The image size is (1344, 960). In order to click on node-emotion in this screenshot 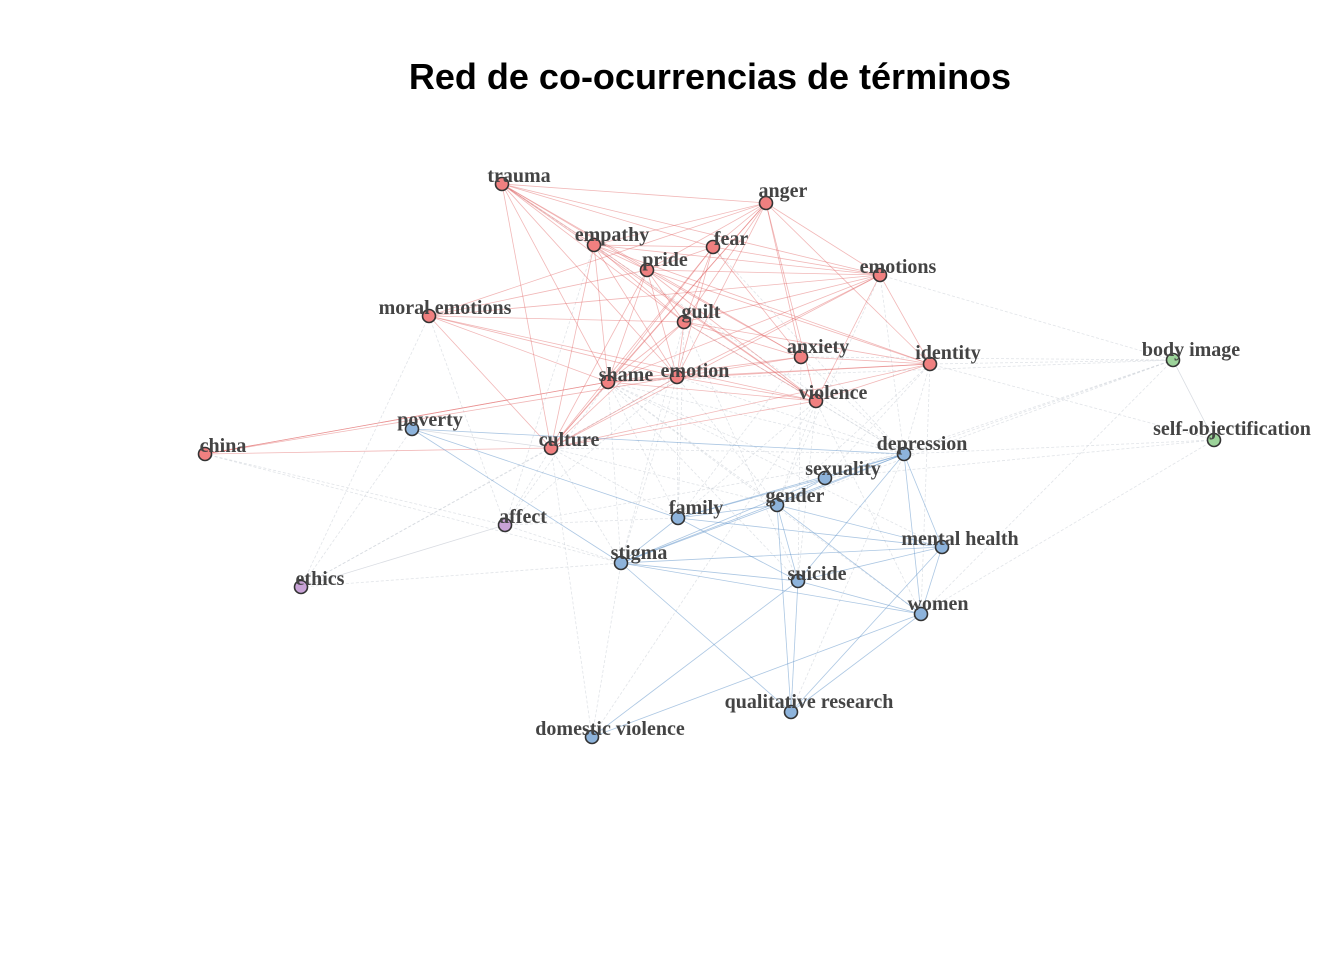, I will do `click(677, 377)`.